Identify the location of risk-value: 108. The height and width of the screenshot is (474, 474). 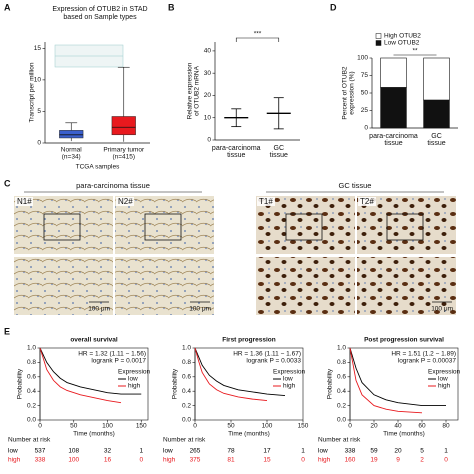
(73, 451).